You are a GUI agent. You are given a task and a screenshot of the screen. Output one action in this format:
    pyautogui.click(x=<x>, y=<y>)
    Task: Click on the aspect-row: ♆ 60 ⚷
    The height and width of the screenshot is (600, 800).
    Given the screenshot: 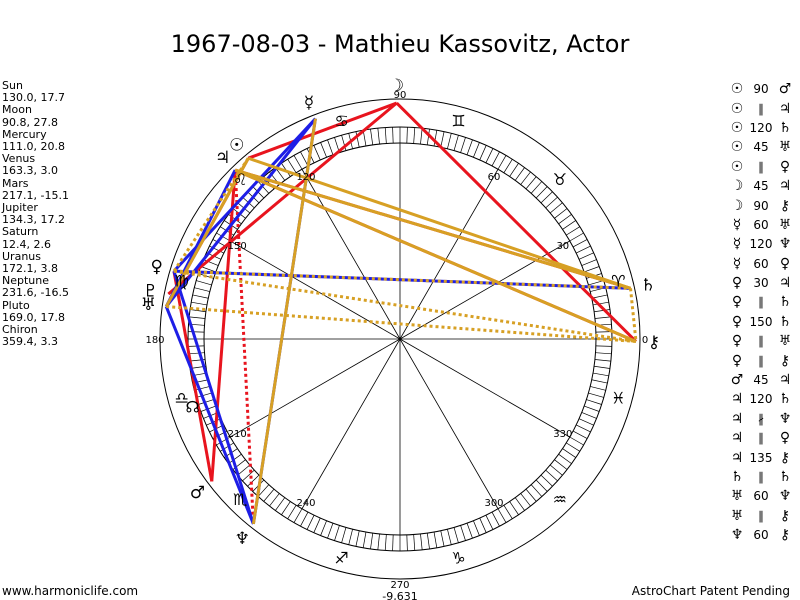 What is the action you would take?
    pyautogui.click(x=763, y=535)
    